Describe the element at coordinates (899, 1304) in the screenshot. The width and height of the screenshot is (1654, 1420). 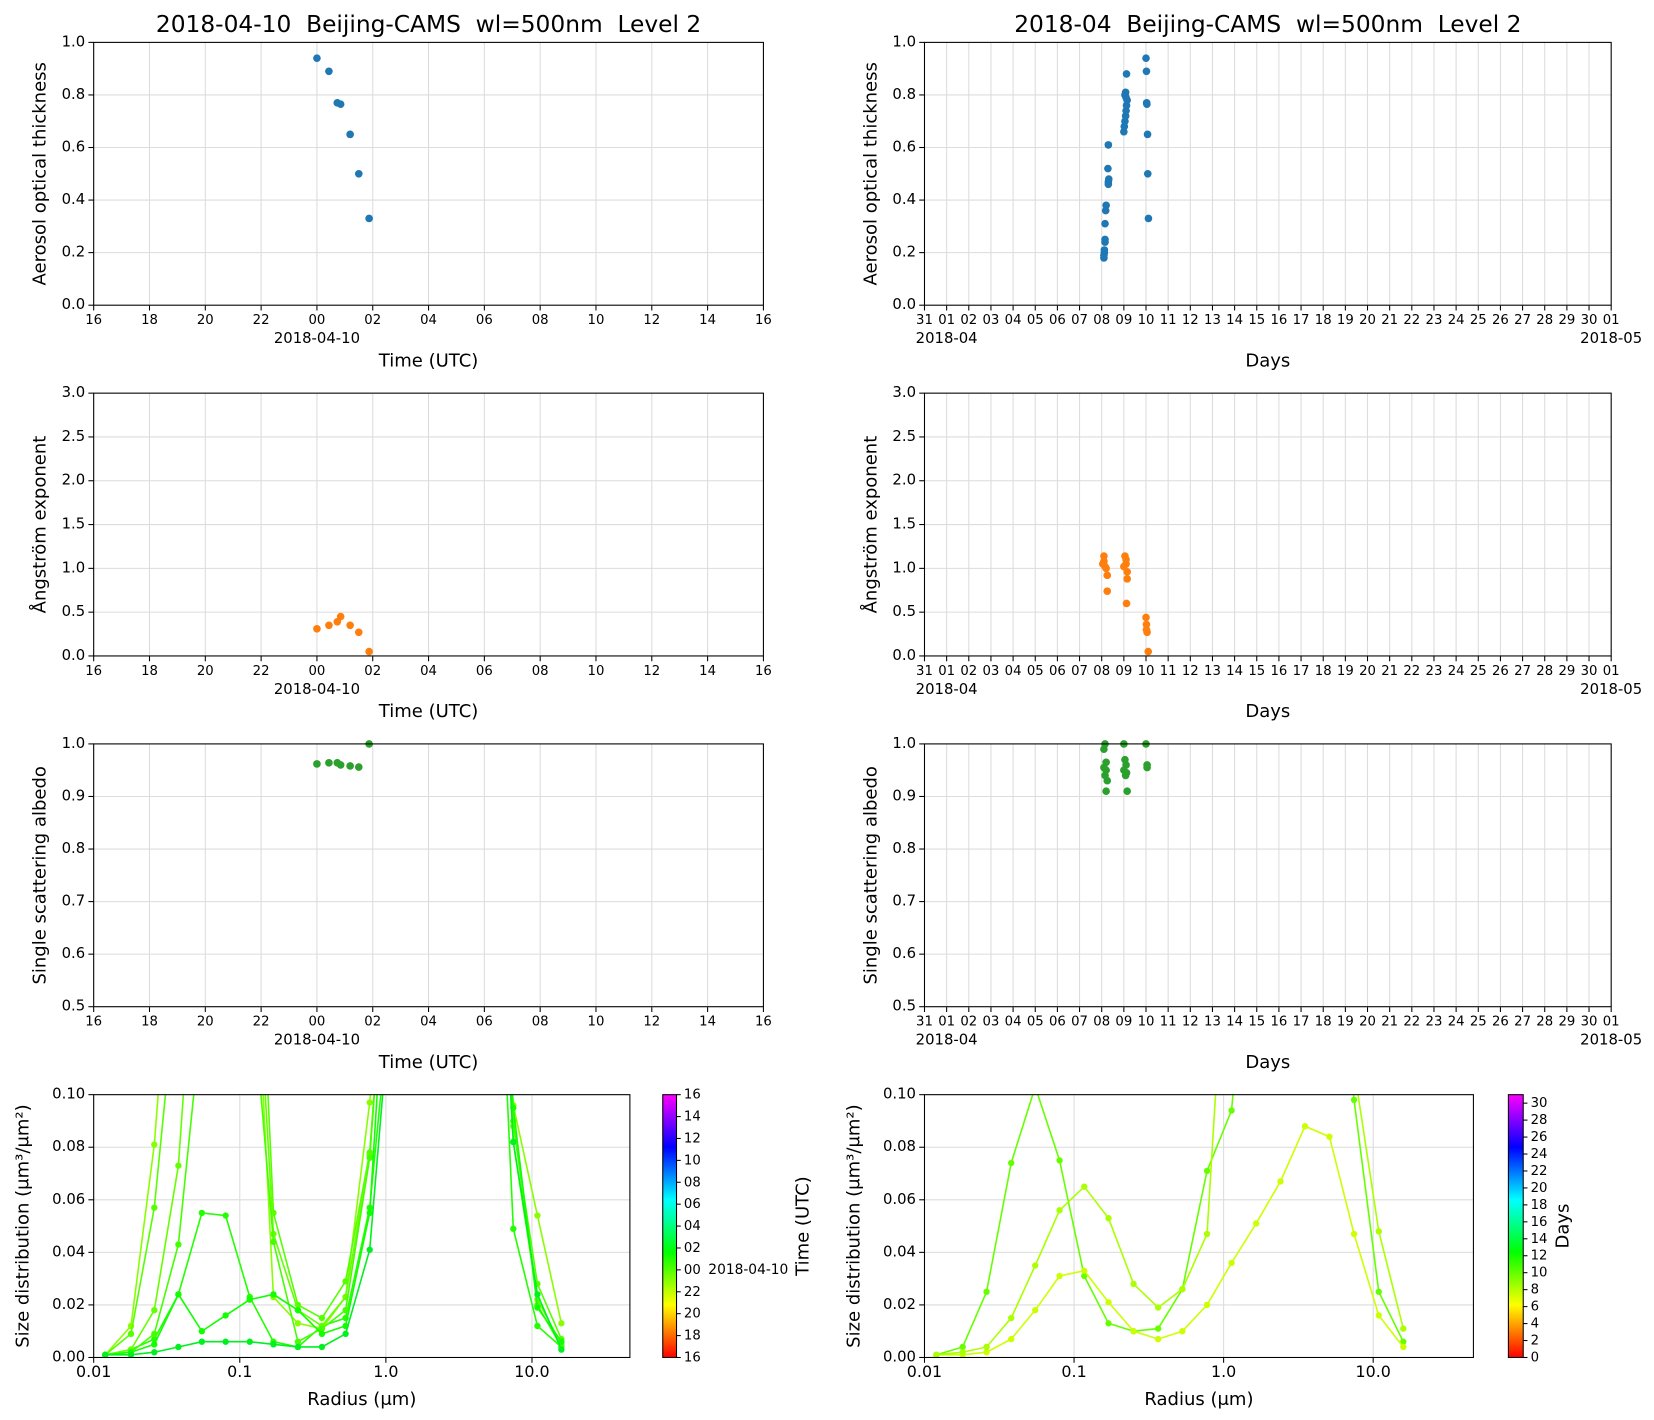
I see `y-tick-label: 0.02` at that location.